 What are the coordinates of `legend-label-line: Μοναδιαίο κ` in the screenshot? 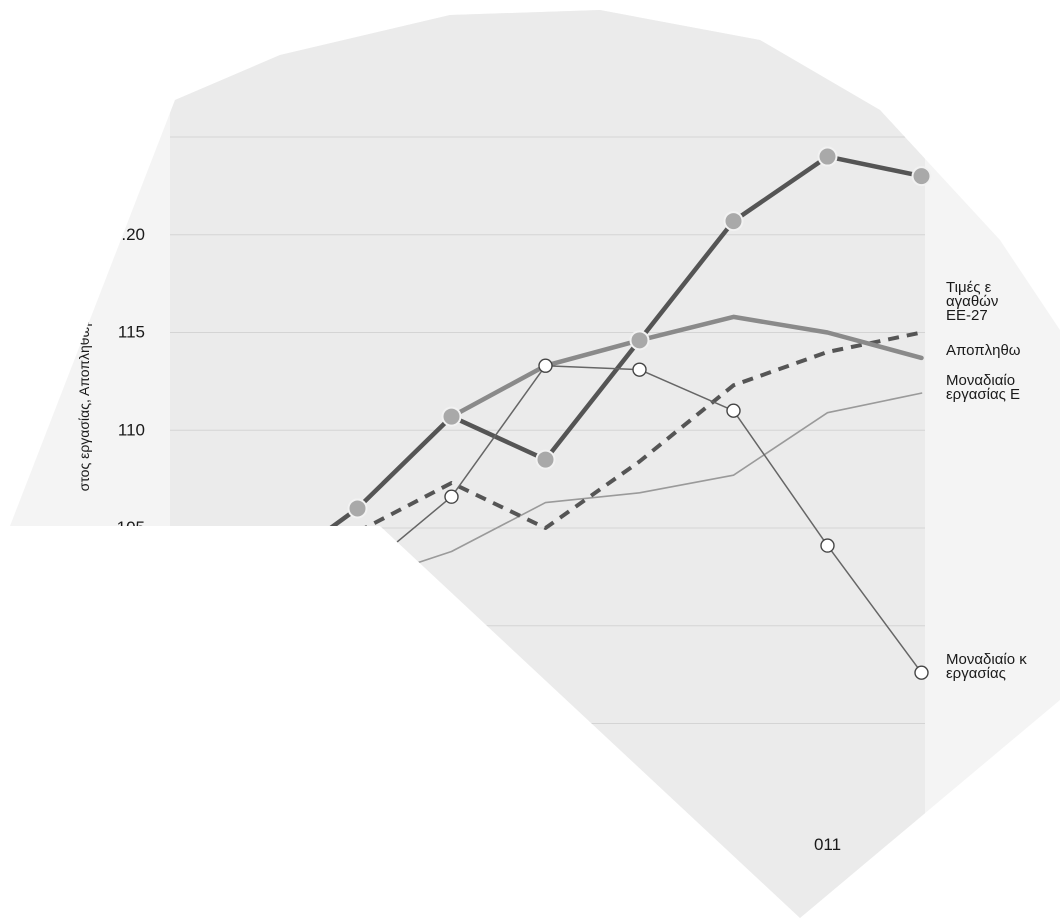 It's located at (986, 659).